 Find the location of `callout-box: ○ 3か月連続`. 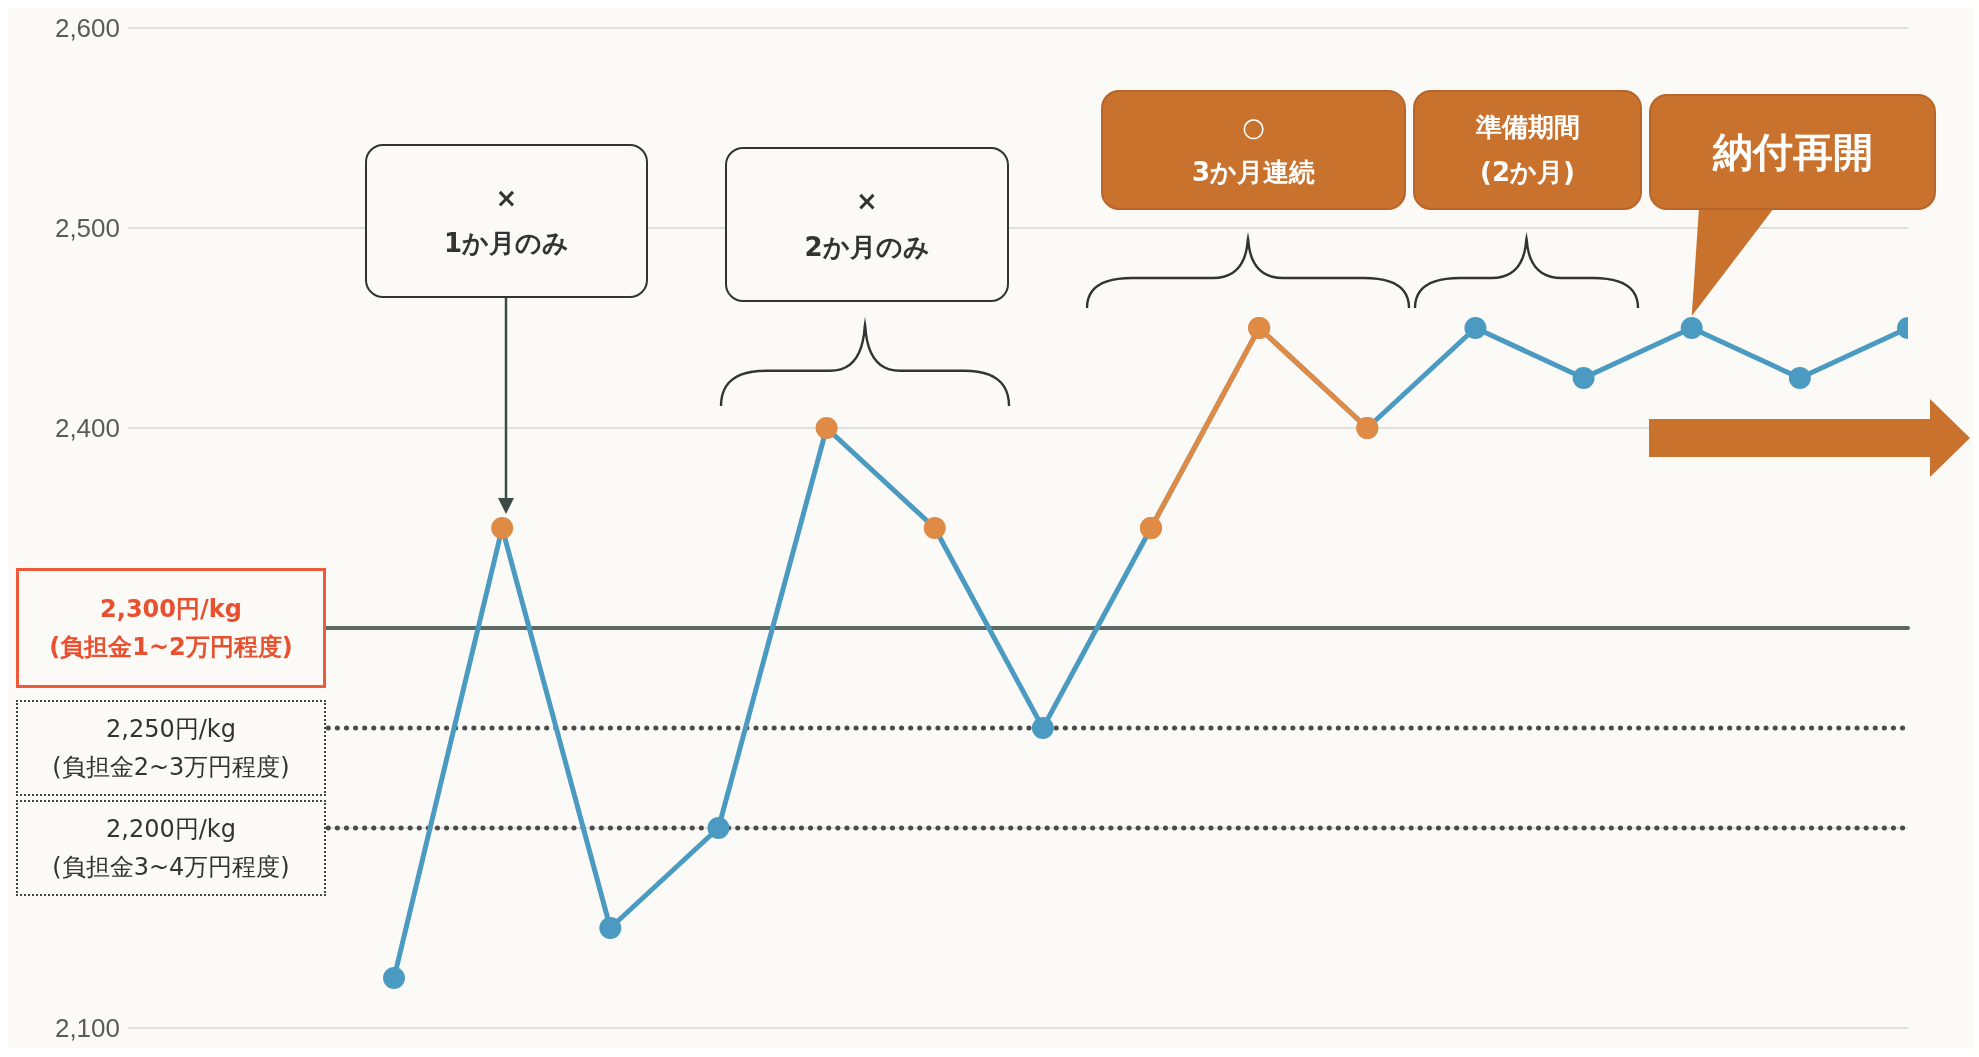

callout-box: ○ 3か月連続 is located at coordinates (1253, 150).